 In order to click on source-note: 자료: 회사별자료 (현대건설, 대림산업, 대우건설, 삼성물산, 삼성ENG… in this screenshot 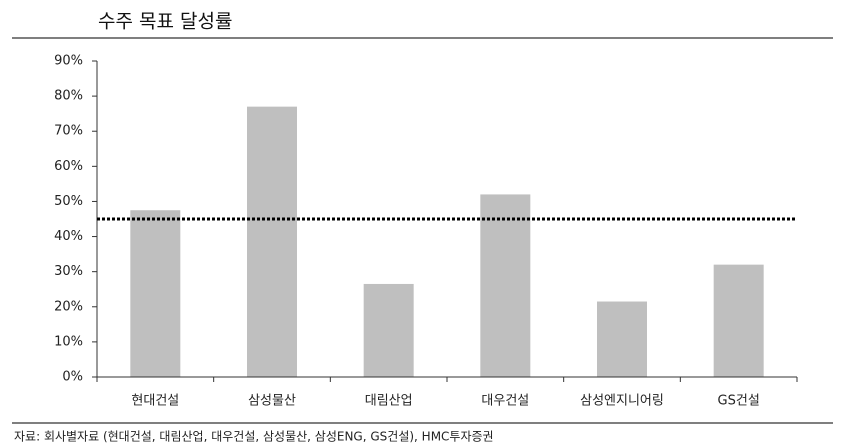, I will do `click(254, 437)`.